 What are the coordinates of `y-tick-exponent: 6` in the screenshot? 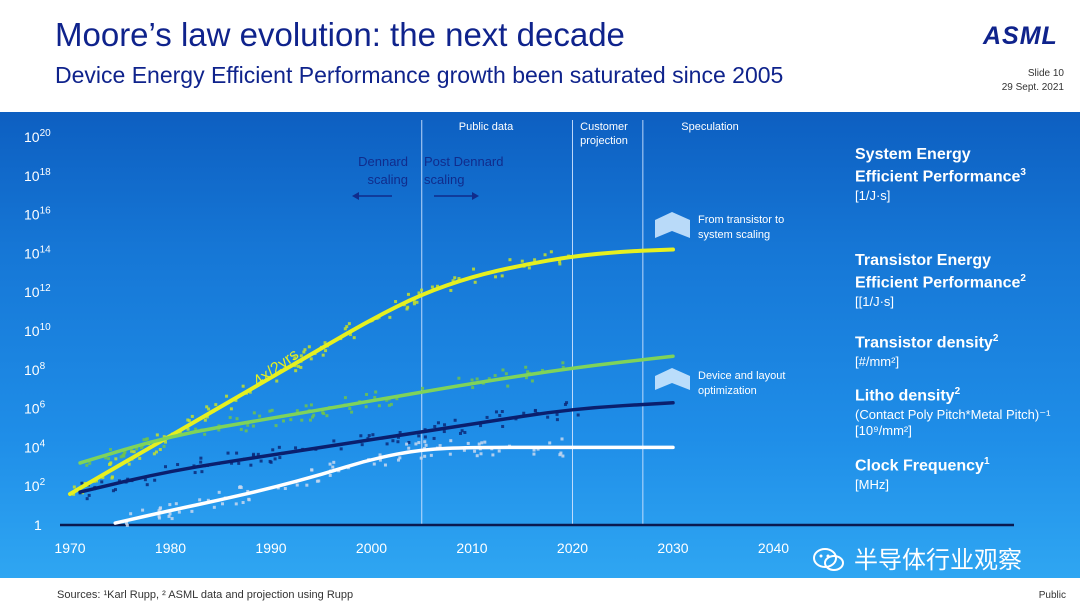 It's located at (43, 405).